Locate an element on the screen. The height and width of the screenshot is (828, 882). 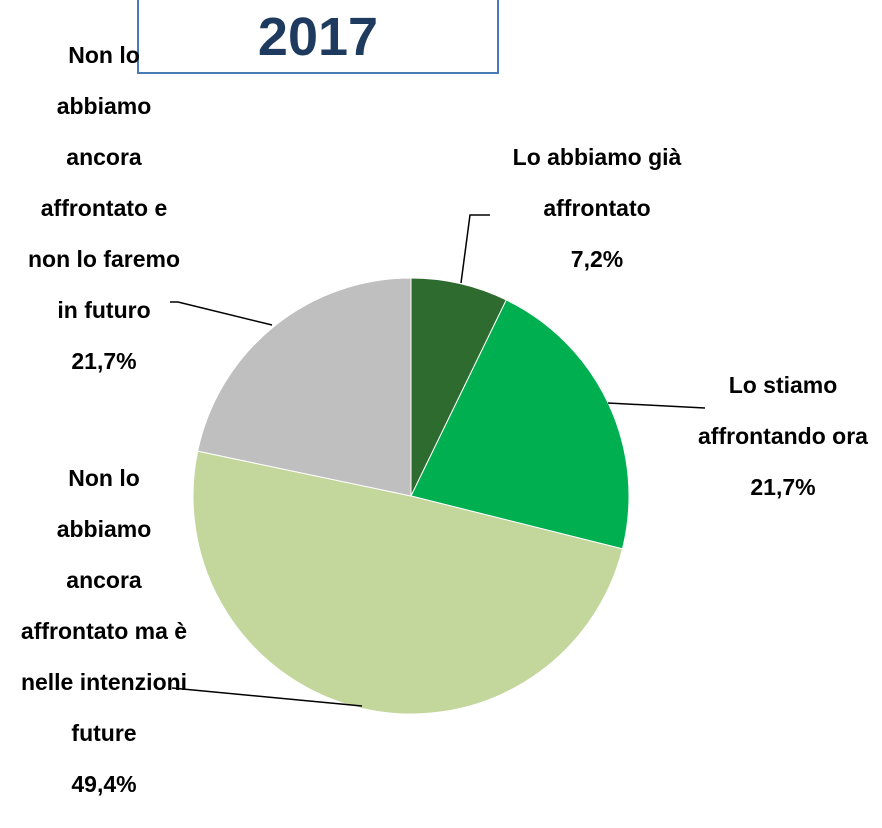
chart-title: 2017 is located at coordinates (318, 37).